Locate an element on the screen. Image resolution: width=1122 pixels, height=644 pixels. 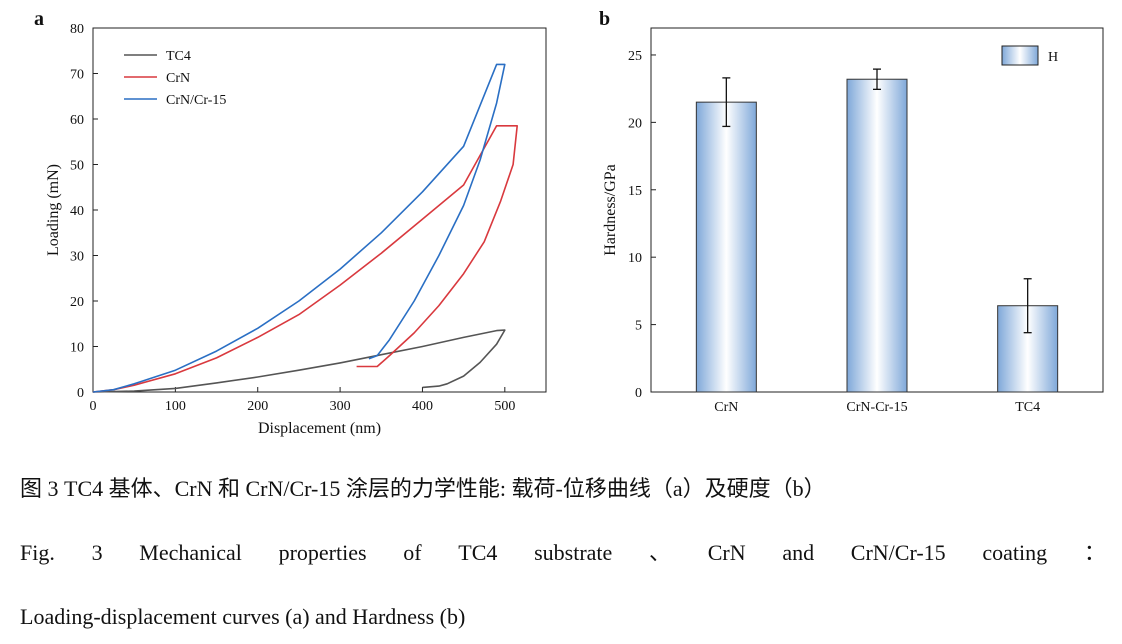
y-tick-label-a: 60 is located at coordinates (77, 120).